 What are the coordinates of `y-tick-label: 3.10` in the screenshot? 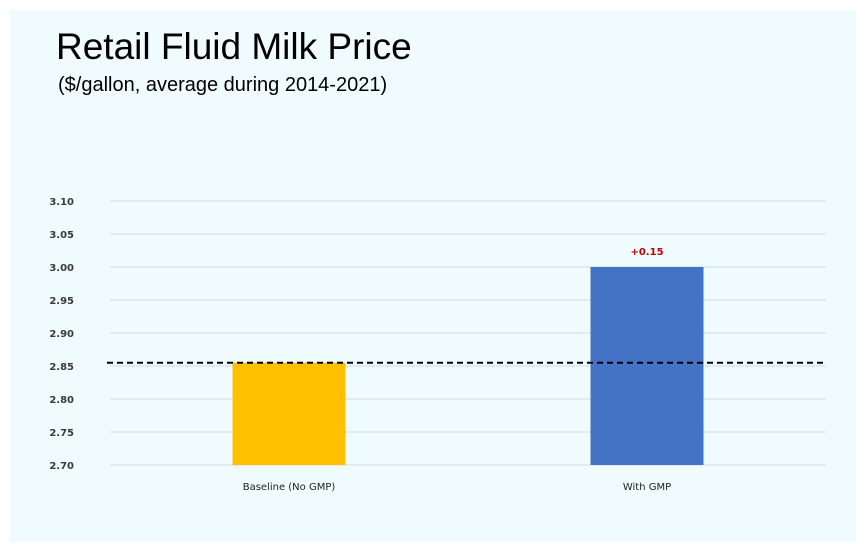 It's located at (61, 202).